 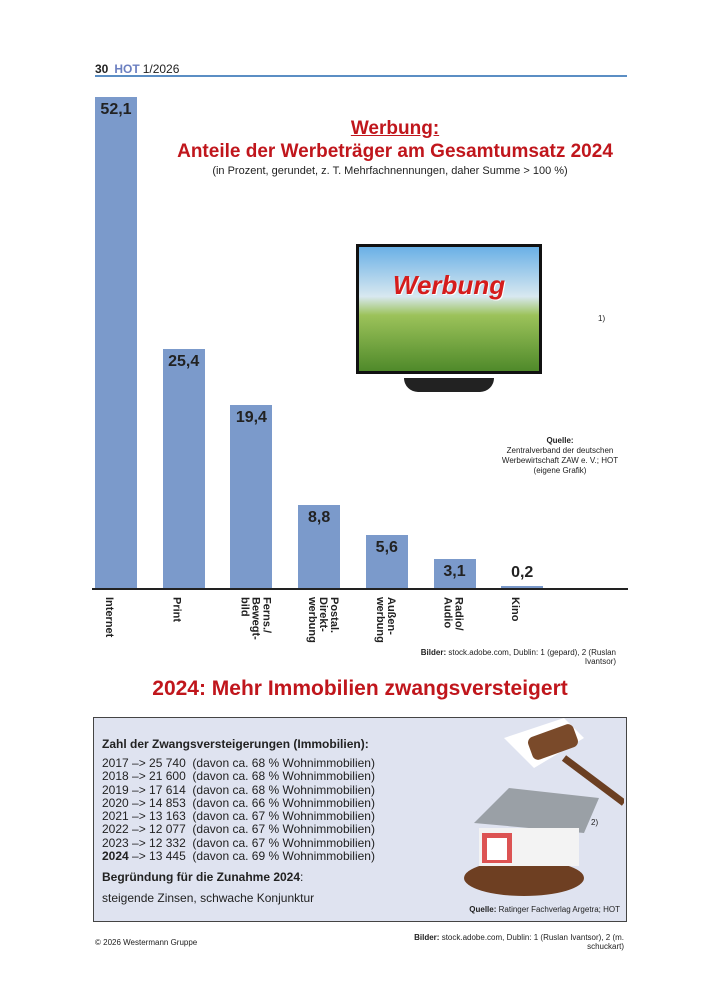 What do you see at coordinates (522, 572) in the screenshot?
I see `value-label: 0,2` at bounding box center [522, 572].